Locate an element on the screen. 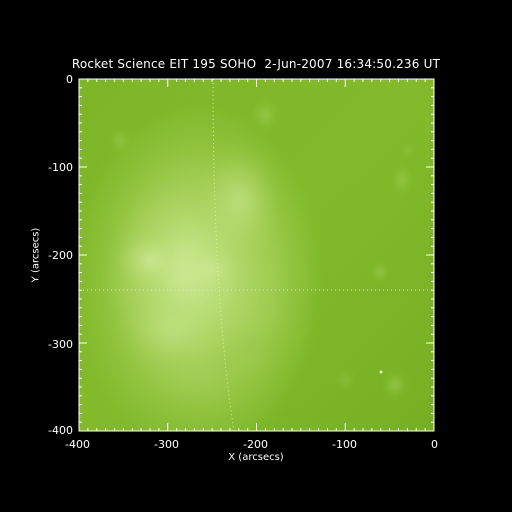 The image size is (512, 512). x-tick-label: 0 is located at coordinates (434, 444).